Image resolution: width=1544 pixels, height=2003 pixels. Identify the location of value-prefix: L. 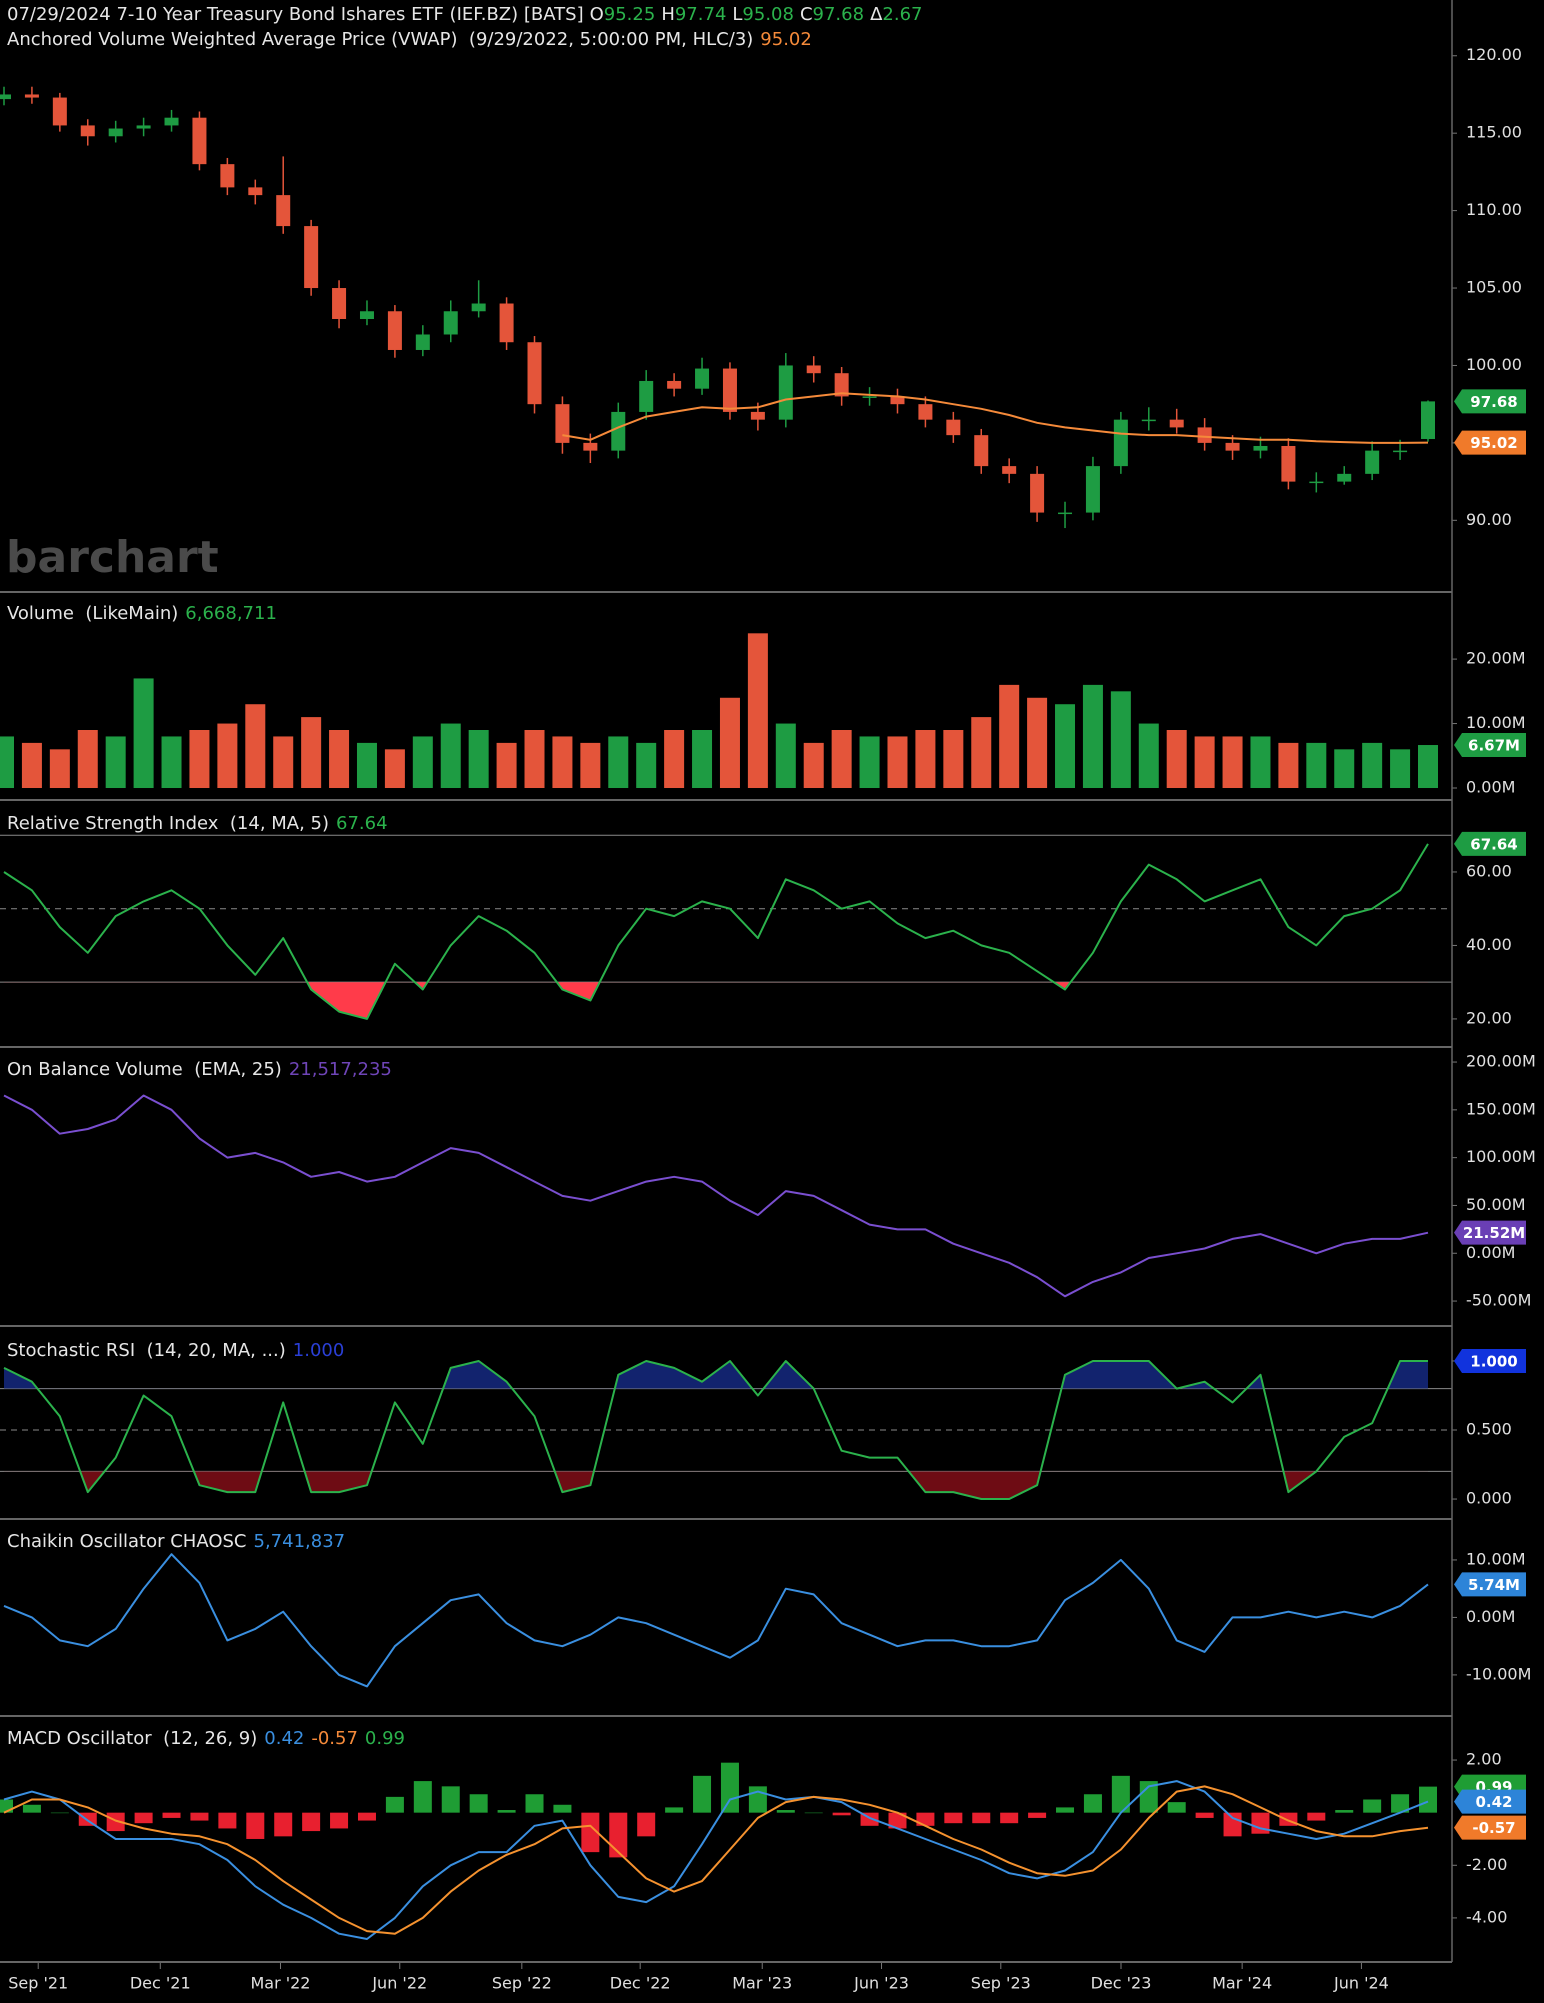
(737, 14).